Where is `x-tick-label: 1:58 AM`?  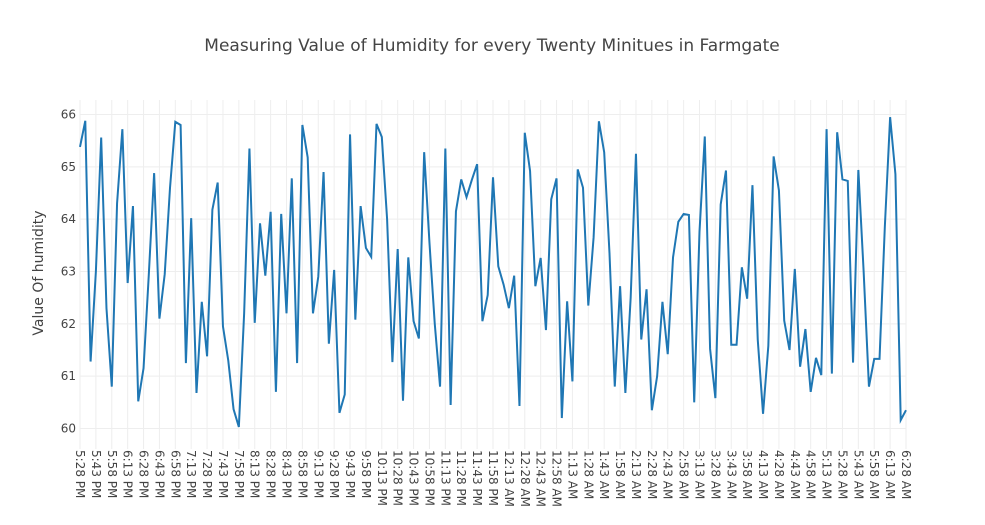 x-tick-label: 1:58 AM is located at coordinates (620, 474).